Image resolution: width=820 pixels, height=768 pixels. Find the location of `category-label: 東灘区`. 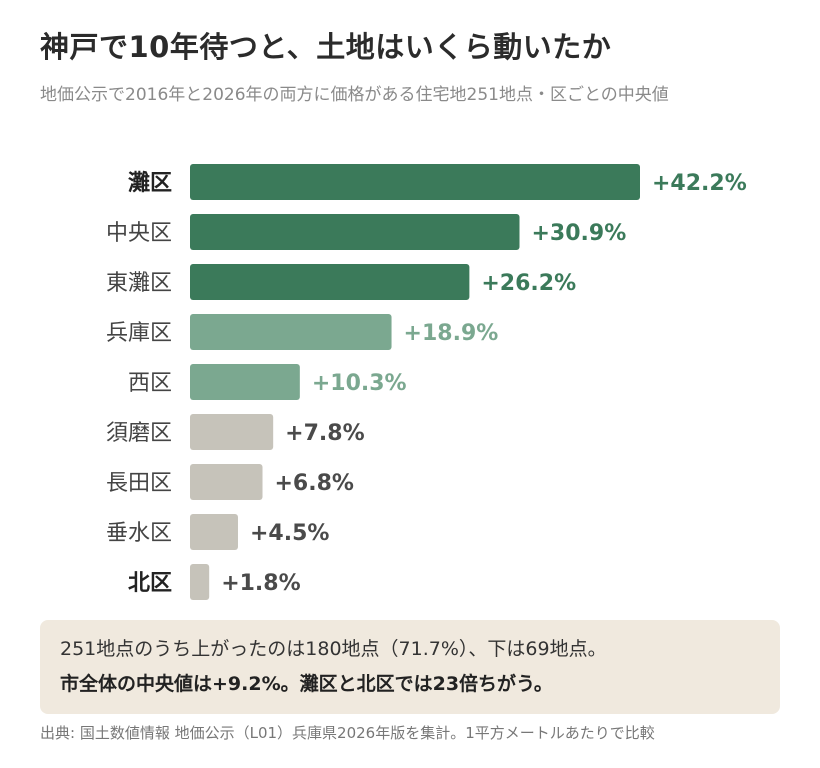

category-label: 東灘区 is located at coordinates (139, 283).